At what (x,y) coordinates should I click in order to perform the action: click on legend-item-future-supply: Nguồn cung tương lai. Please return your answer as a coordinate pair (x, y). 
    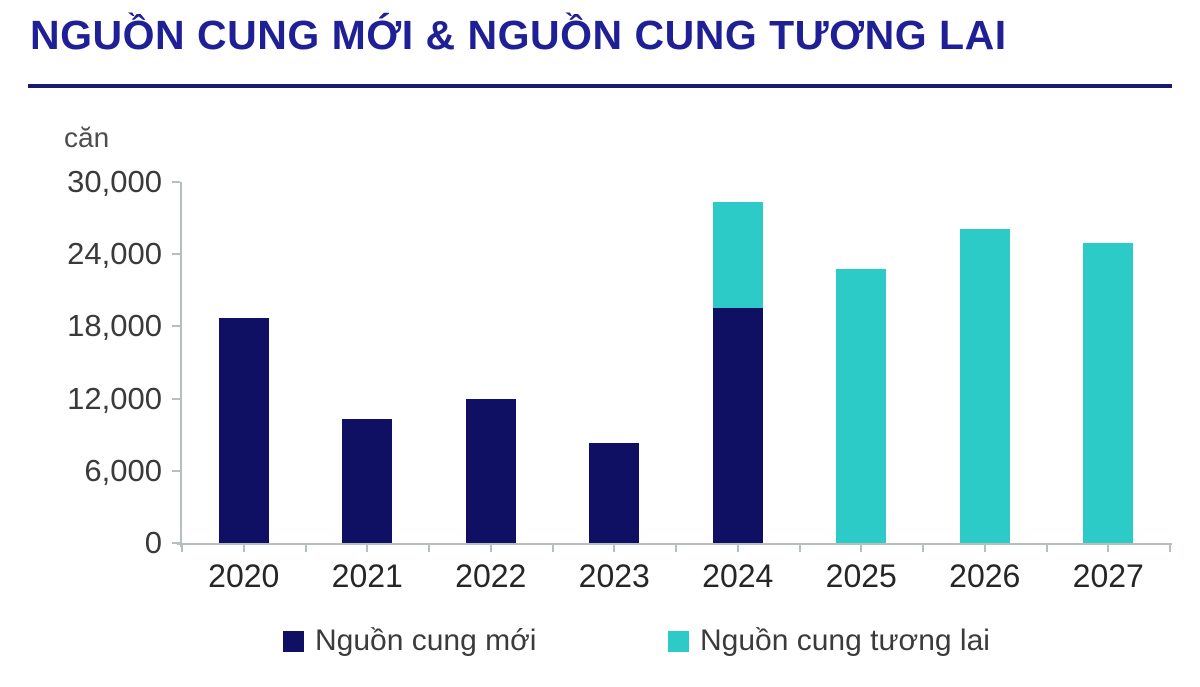
    Looking at the image, I should click on (829, 640).